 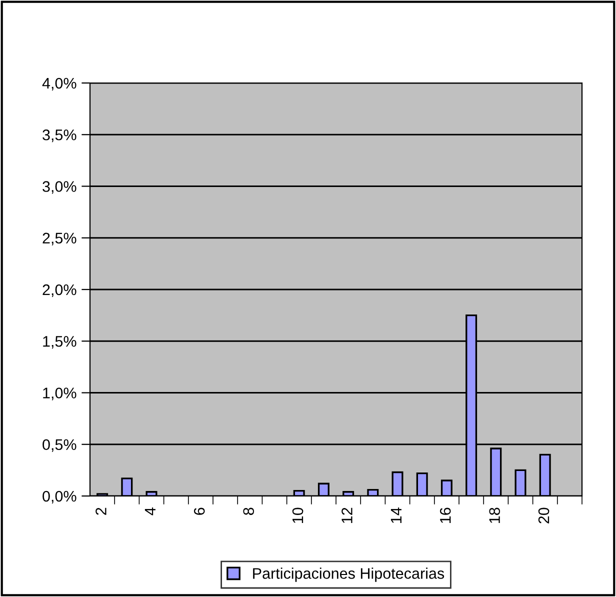 What do you see at coordinates (59, 445) in the screenshot?
I see `y-tick-label: 0,5%` at bounding box center [59, 445].